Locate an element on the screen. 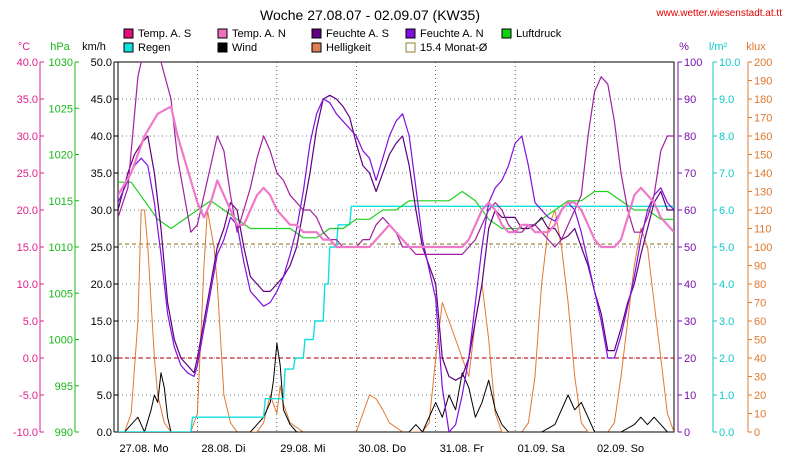 Image resolution: width=790 pixels, height=460 pixels. tick-label-light: 110 is located at coordinates (763, 230).